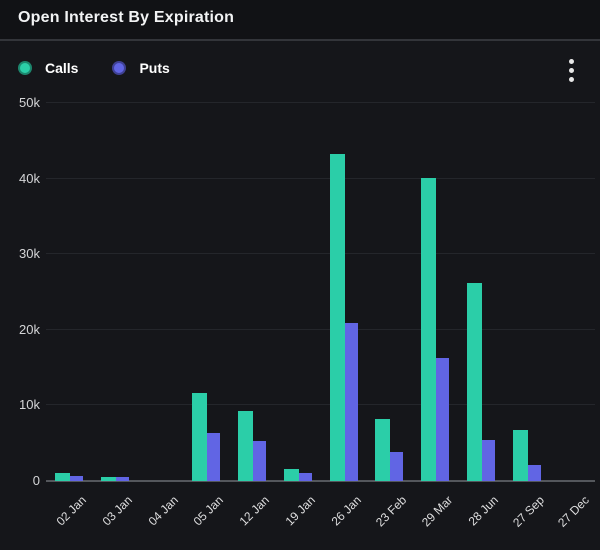  I want to click on bar-calls-03-jan, so click(108, 479).